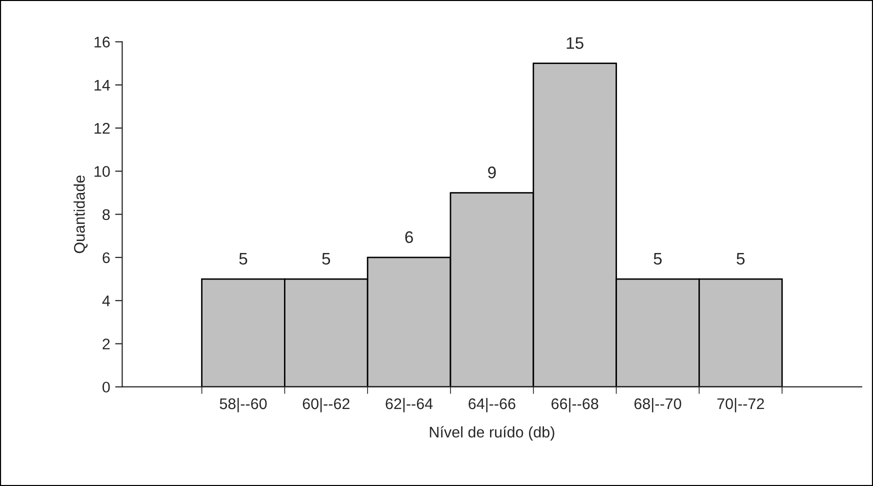 This screenshot has width=873, height=486. I want to click on y-tick-label: 0, so click(106, 387).